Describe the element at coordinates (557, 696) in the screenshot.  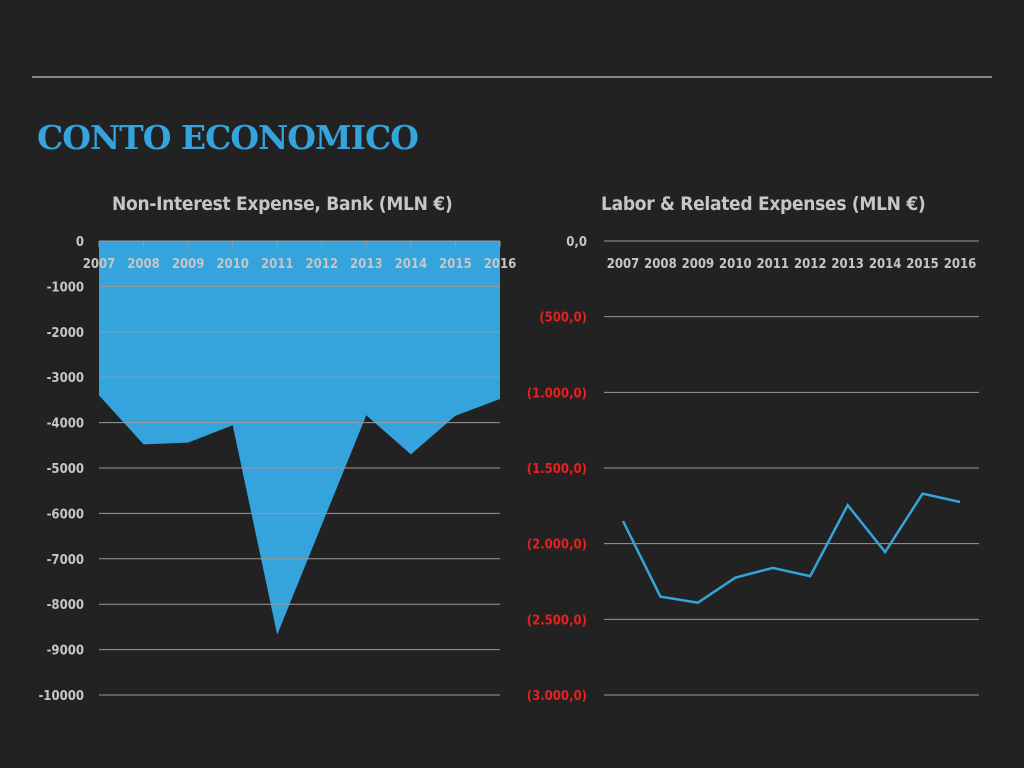
I see `chart2-y-tick-label: (3.000,0)` at that location.